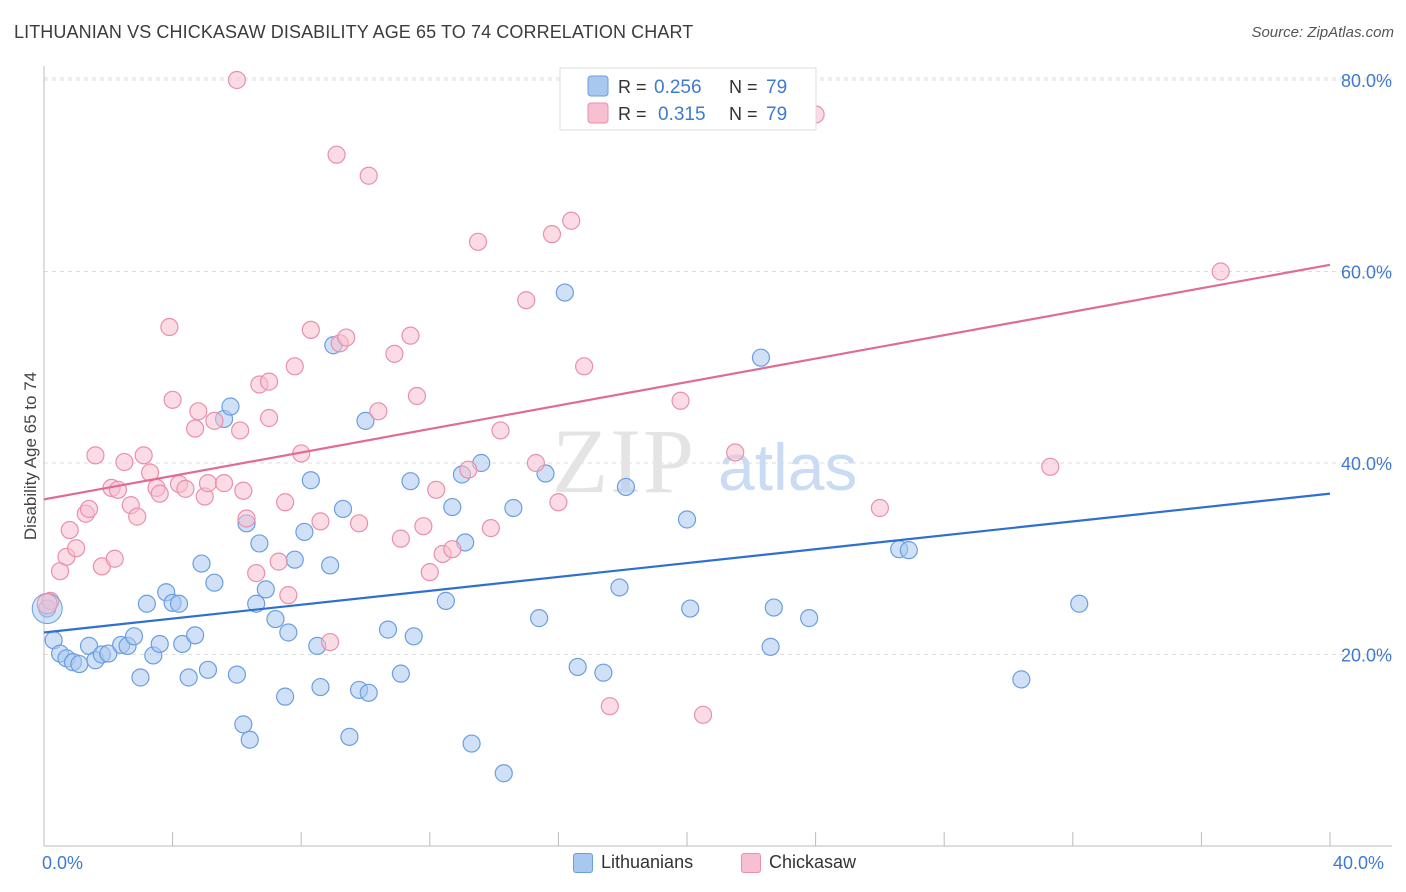  Describe the element at coordinates (598, 86) in the screenshot. I see `legend-swatch-blue` at that location.